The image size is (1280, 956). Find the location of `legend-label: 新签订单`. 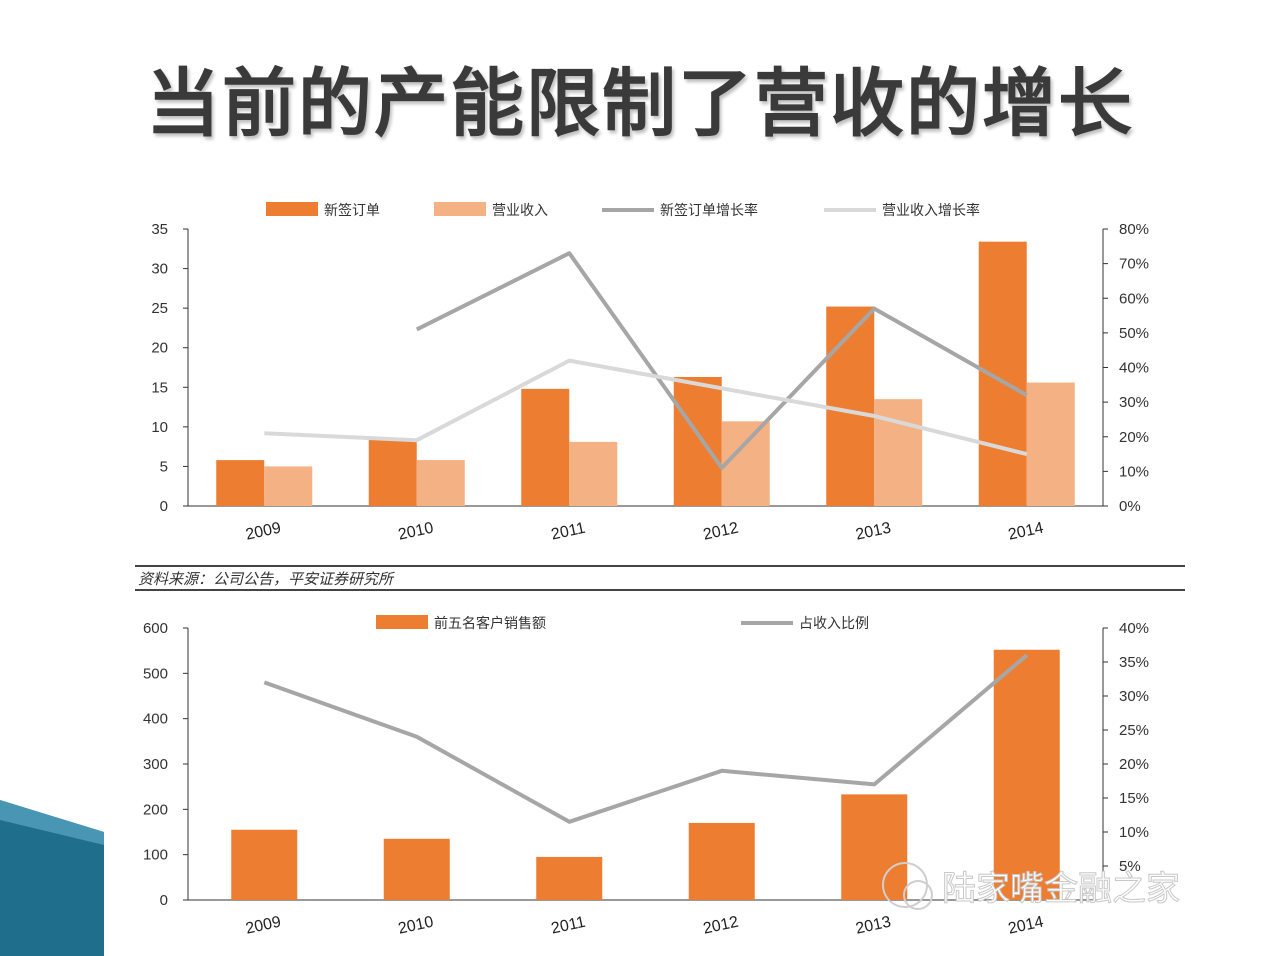

legend-label: 新签订单 is located at coordinates (352, 210).